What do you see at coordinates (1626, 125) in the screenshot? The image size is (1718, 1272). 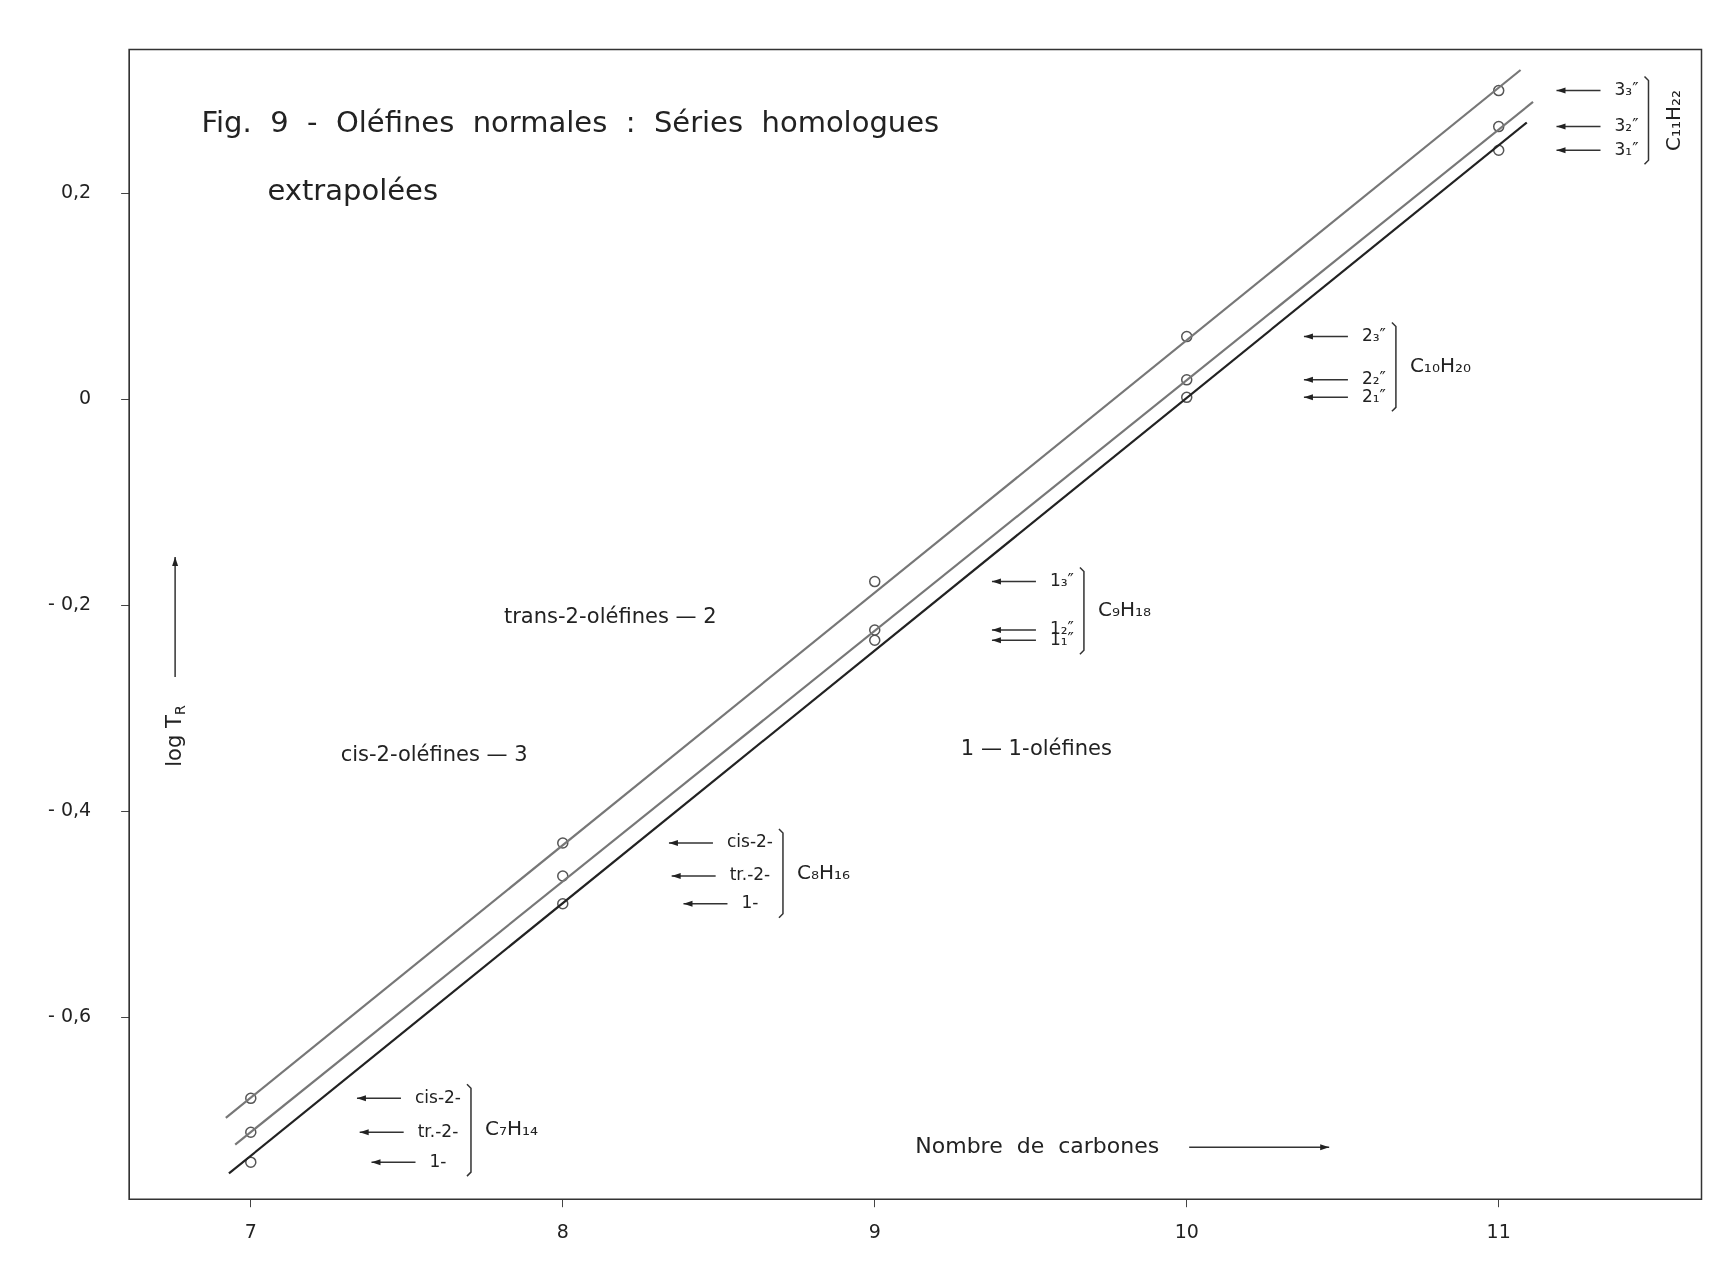 I see `annotation: 3₂″` at bounding box center [1626, 125].